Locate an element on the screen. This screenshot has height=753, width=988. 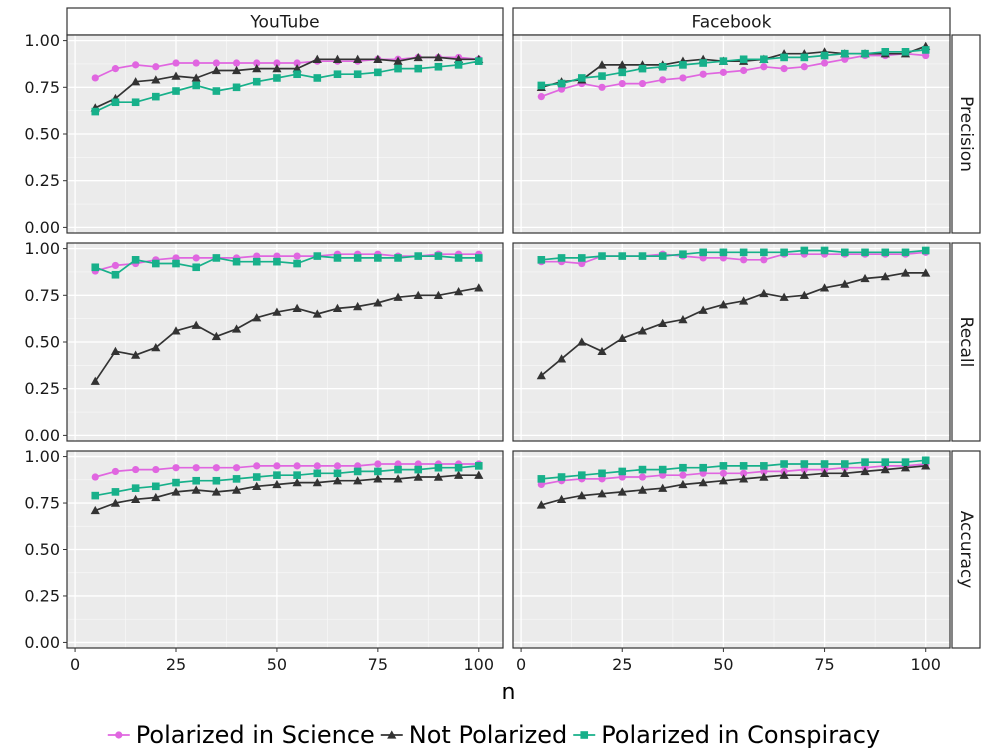
strip-accuracy is located at coordinates (966, 549).